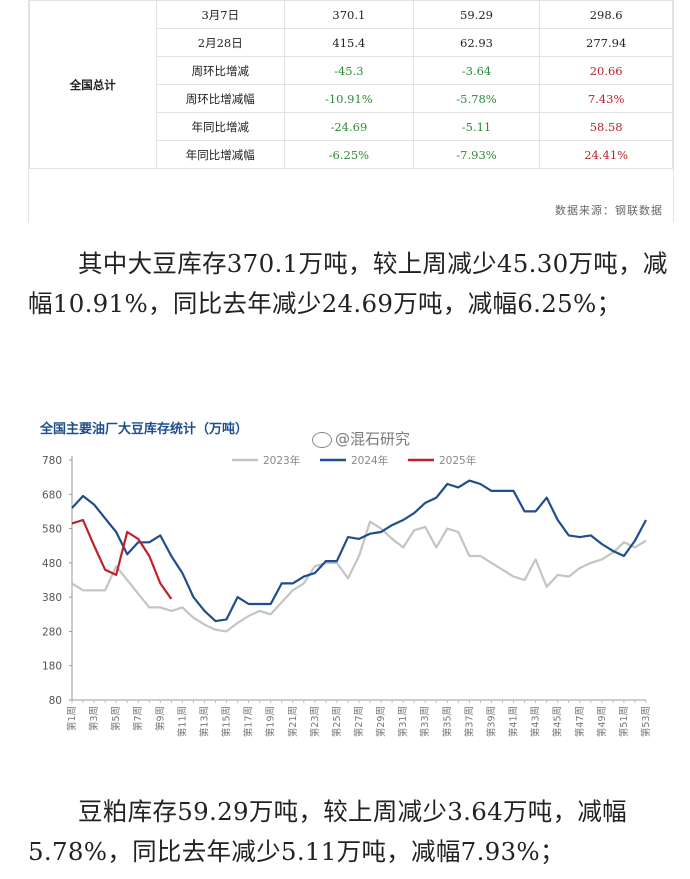  What do you see at coordinates (227, 721) in the screenshot?
I see `x-tick-label: 第15周` at bounding box center [227, 721].